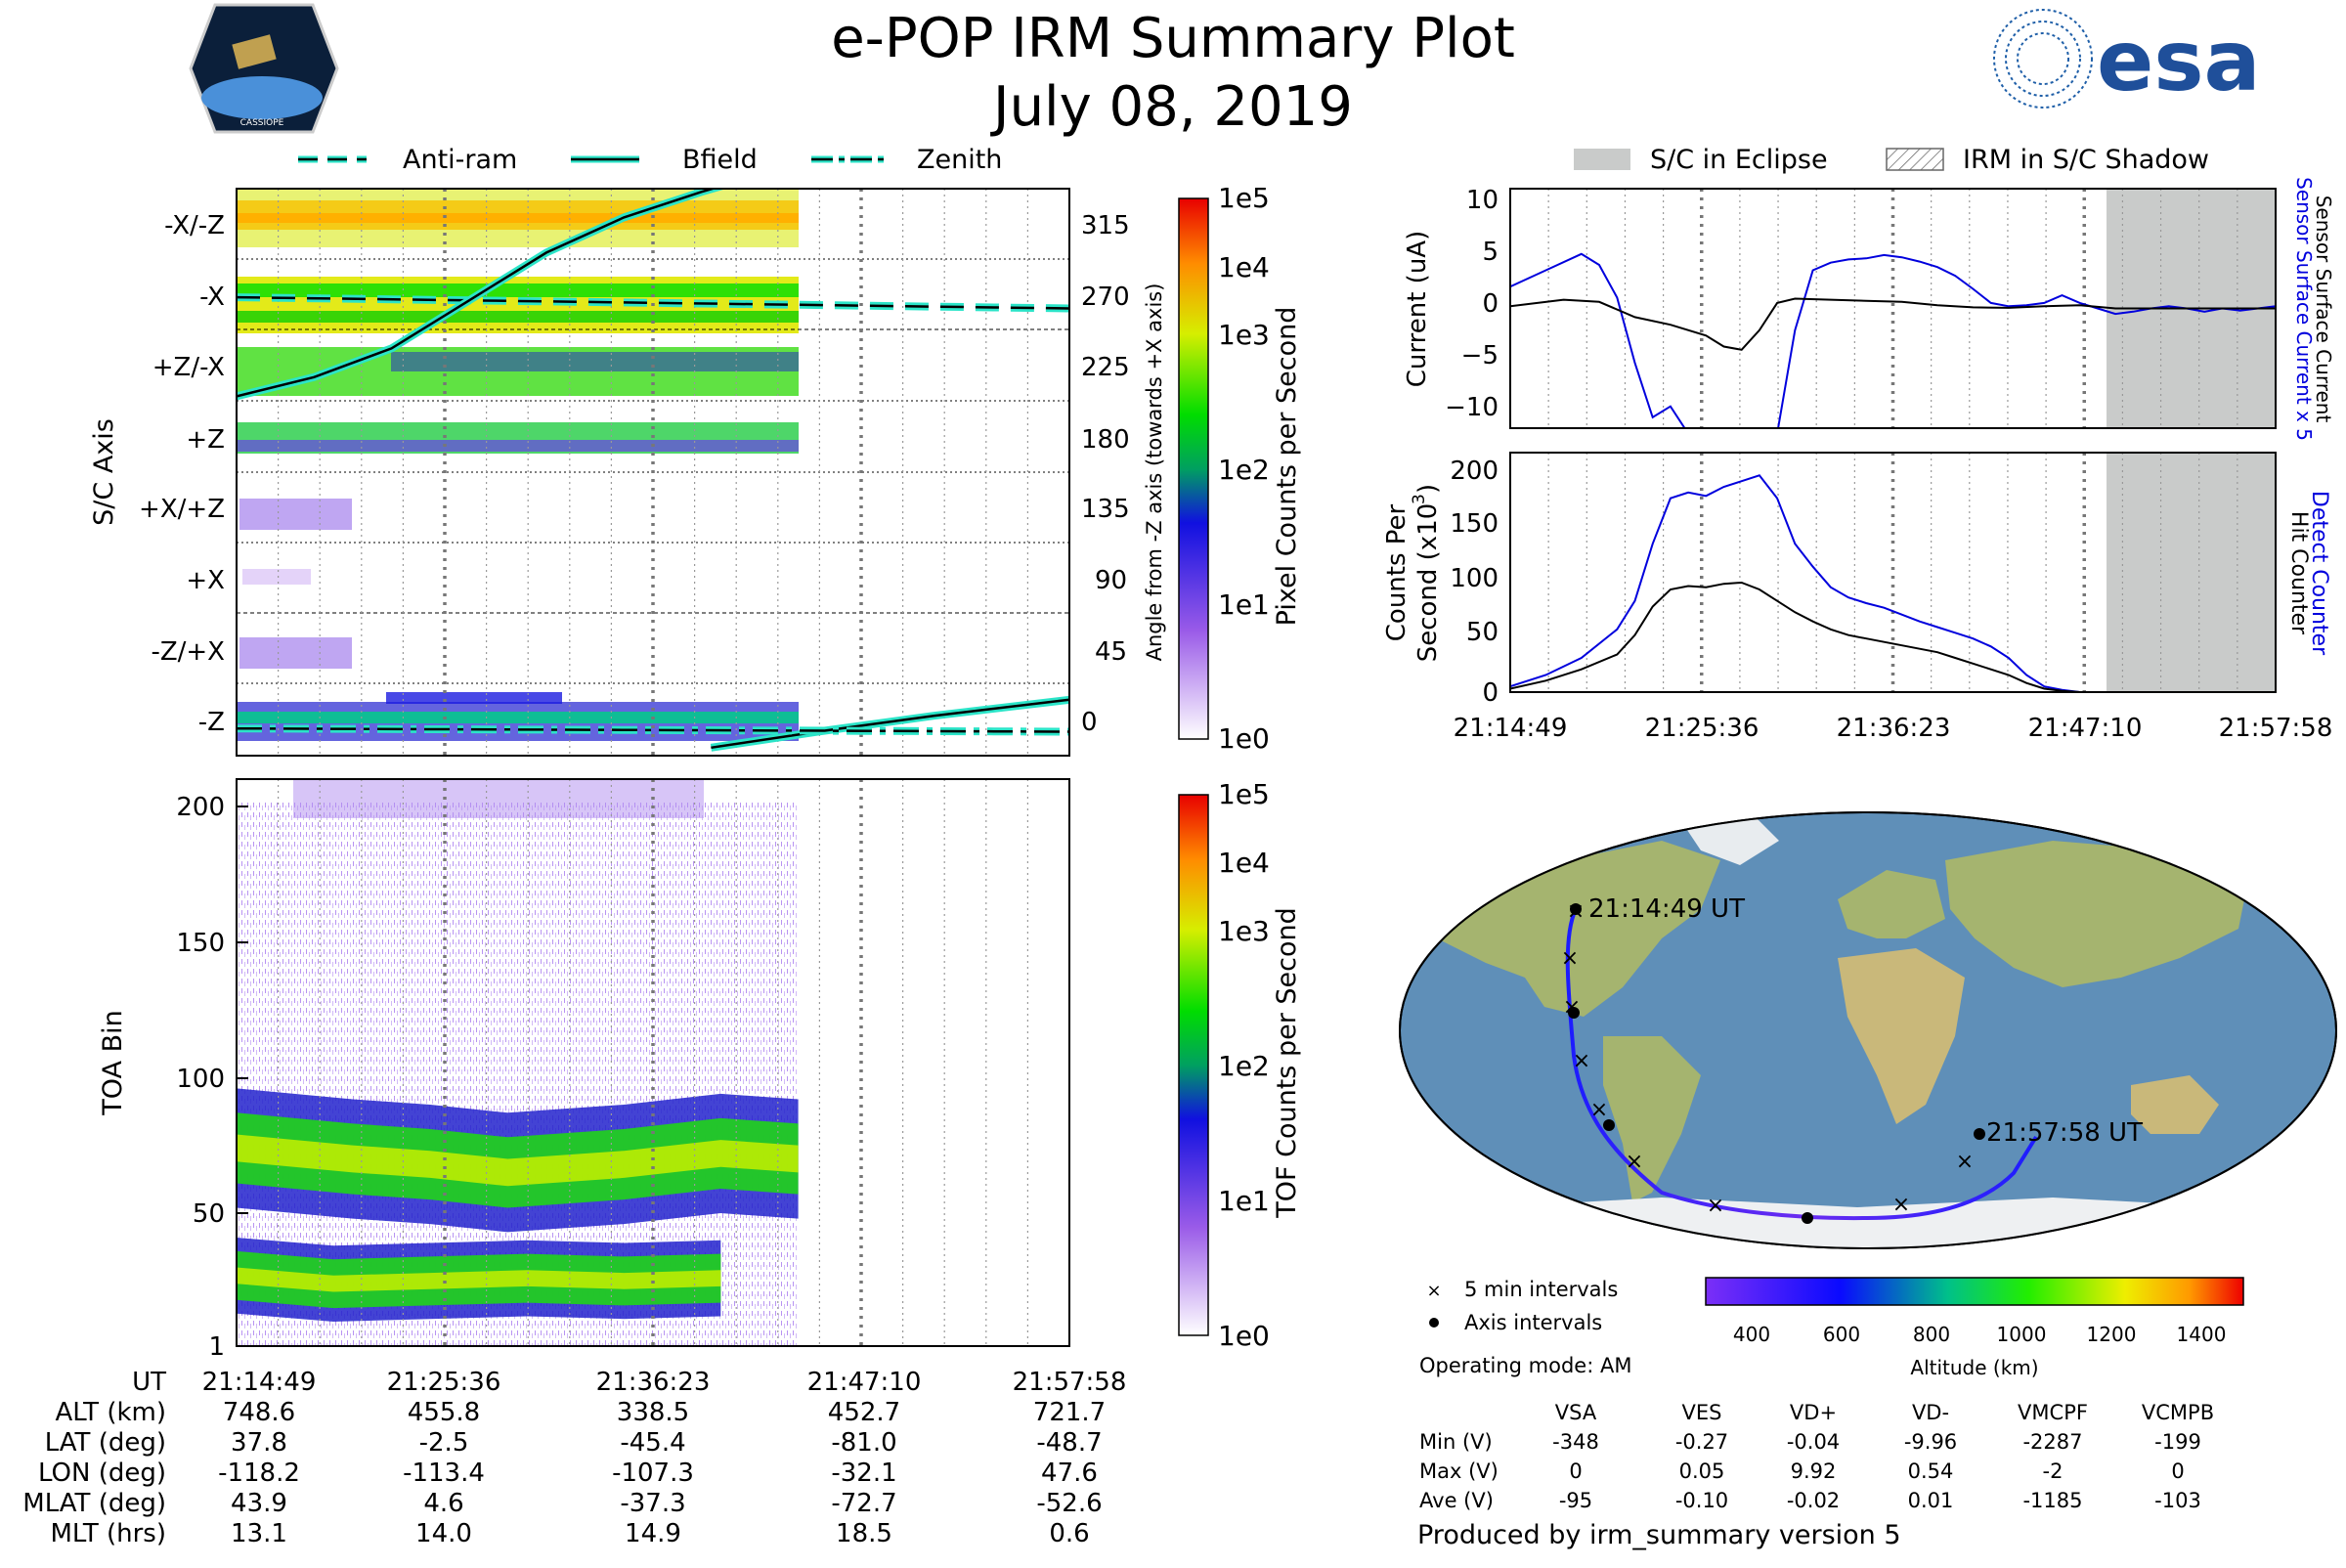 The width and height of the screenshot is (2346, 1568). What do you see at coordinates (1491, 693) in the screenshot?
I see `counts-ytick-0: 0` at bounding box center [1491, 693].